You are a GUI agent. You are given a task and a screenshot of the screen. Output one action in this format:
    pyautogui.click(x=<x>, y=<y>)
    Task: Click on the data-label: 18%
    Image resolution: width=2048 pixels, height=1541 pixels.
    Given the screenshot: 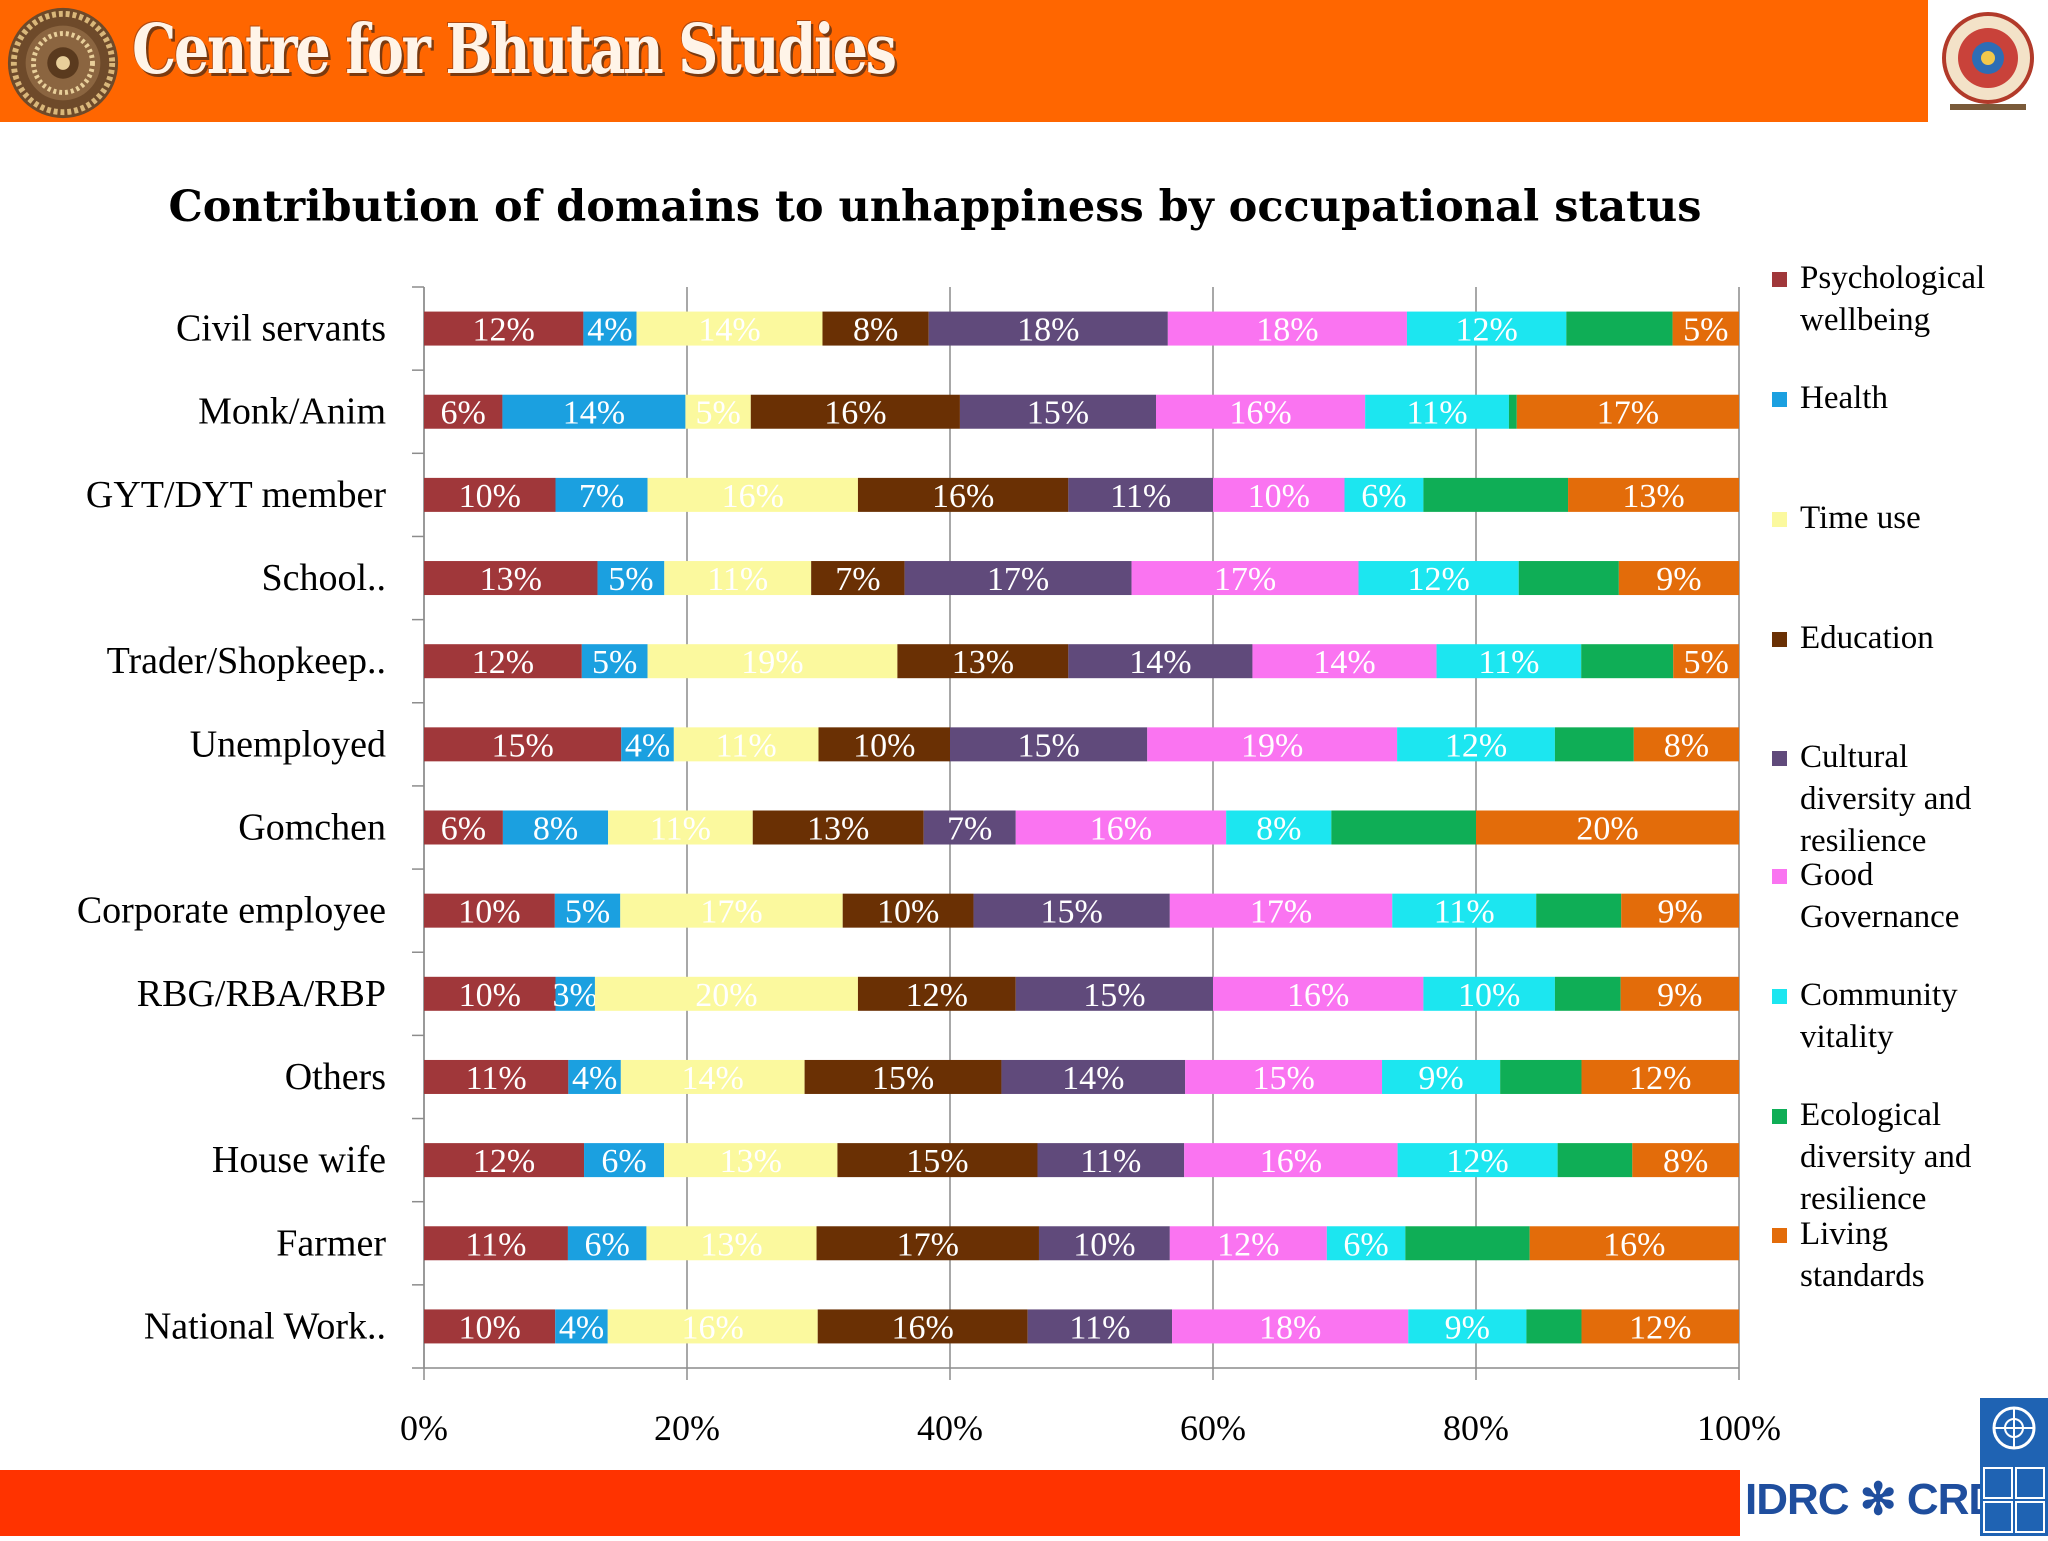 What is the action you would take?
    pyautogui.click(x=1287, y=330)
    